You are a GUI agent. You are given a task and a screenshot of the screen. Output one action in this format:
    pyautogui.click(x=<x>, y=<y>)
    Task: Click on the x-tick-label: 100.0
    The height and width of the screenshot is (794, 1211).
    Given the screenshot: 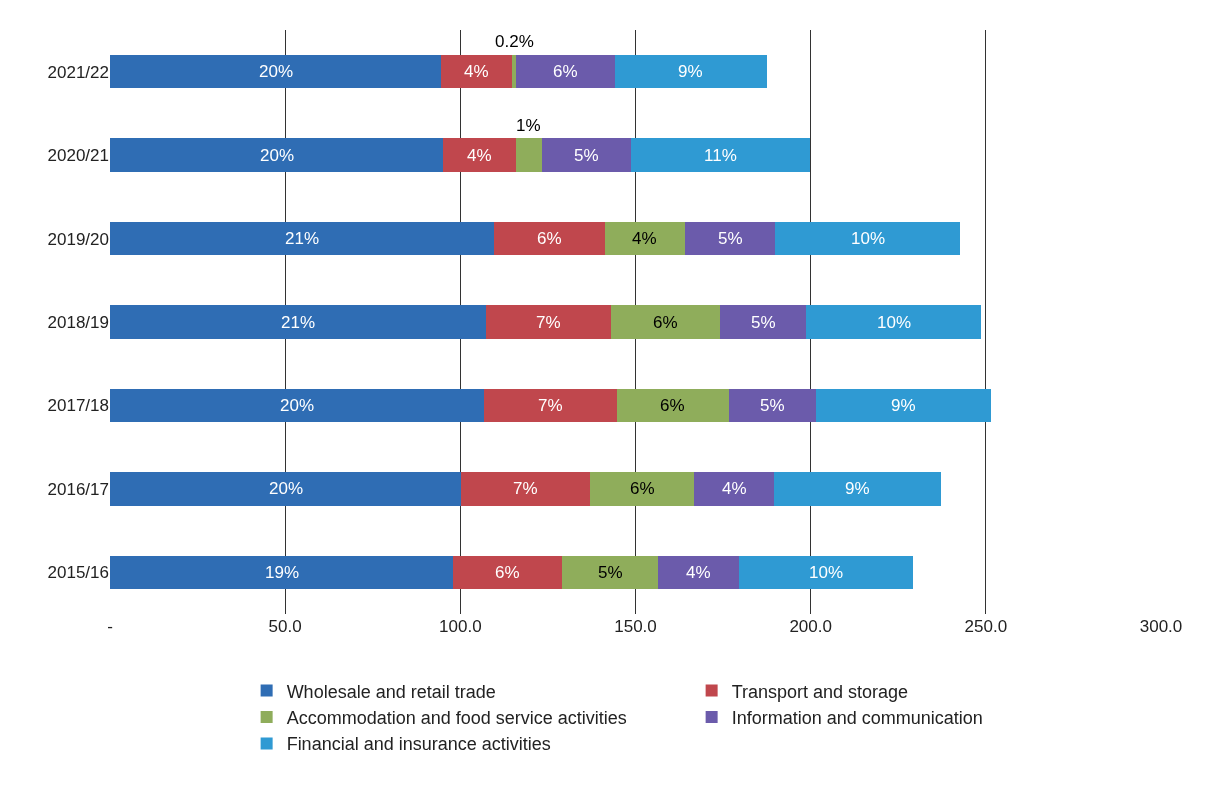 What is the action you would take?
    pyautogui.click(x=460, y=626)
    